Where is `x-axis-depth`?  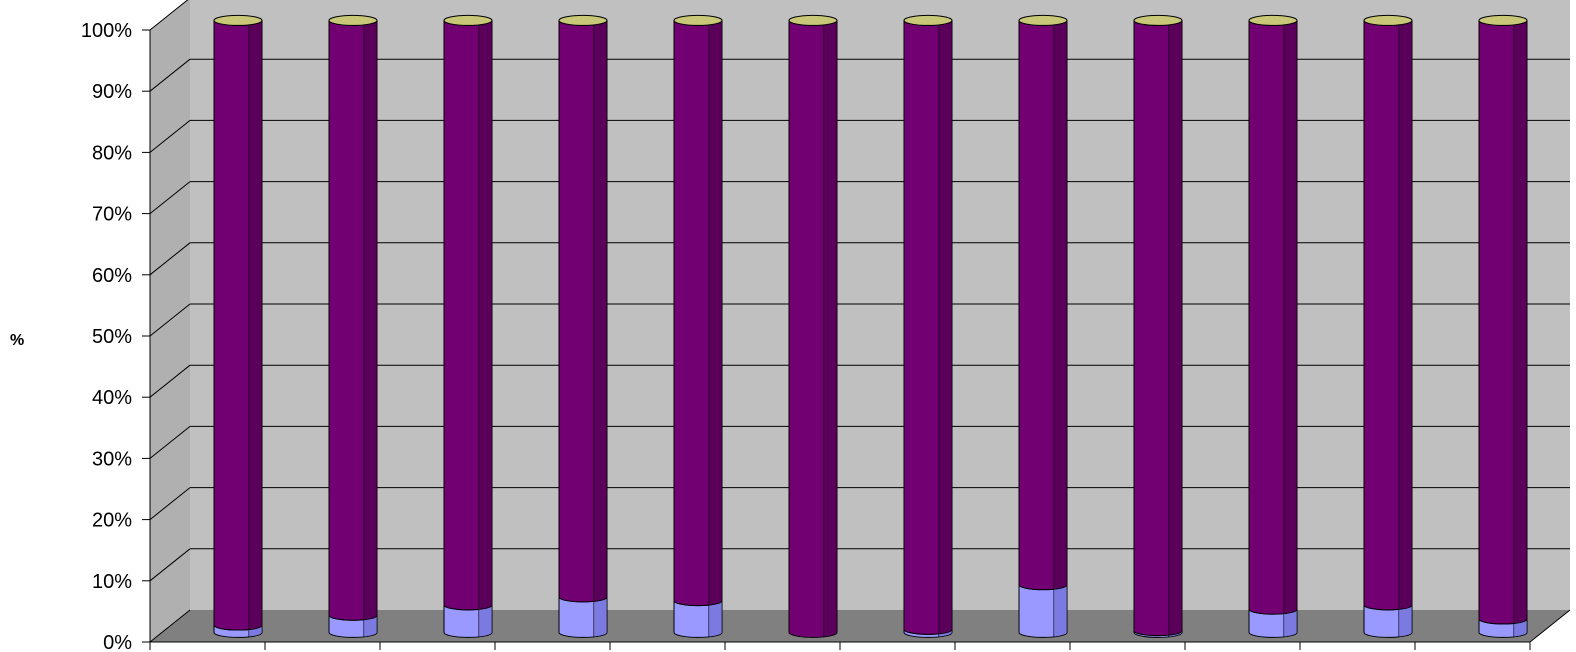 x-axis-depth is located at coordinates (1550, 626).